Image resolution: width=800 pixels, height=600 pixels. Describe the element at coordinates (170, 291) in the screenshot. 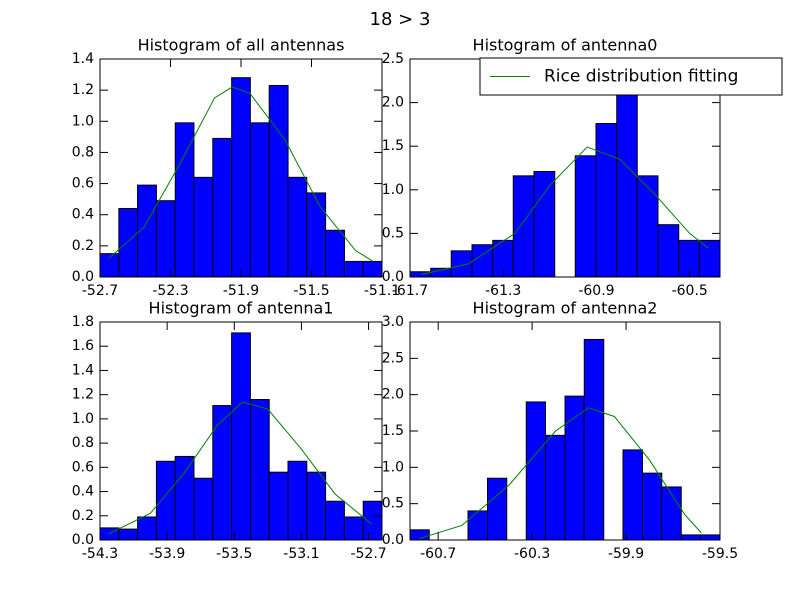

I see `x-tick-label: -52.3` at that location.